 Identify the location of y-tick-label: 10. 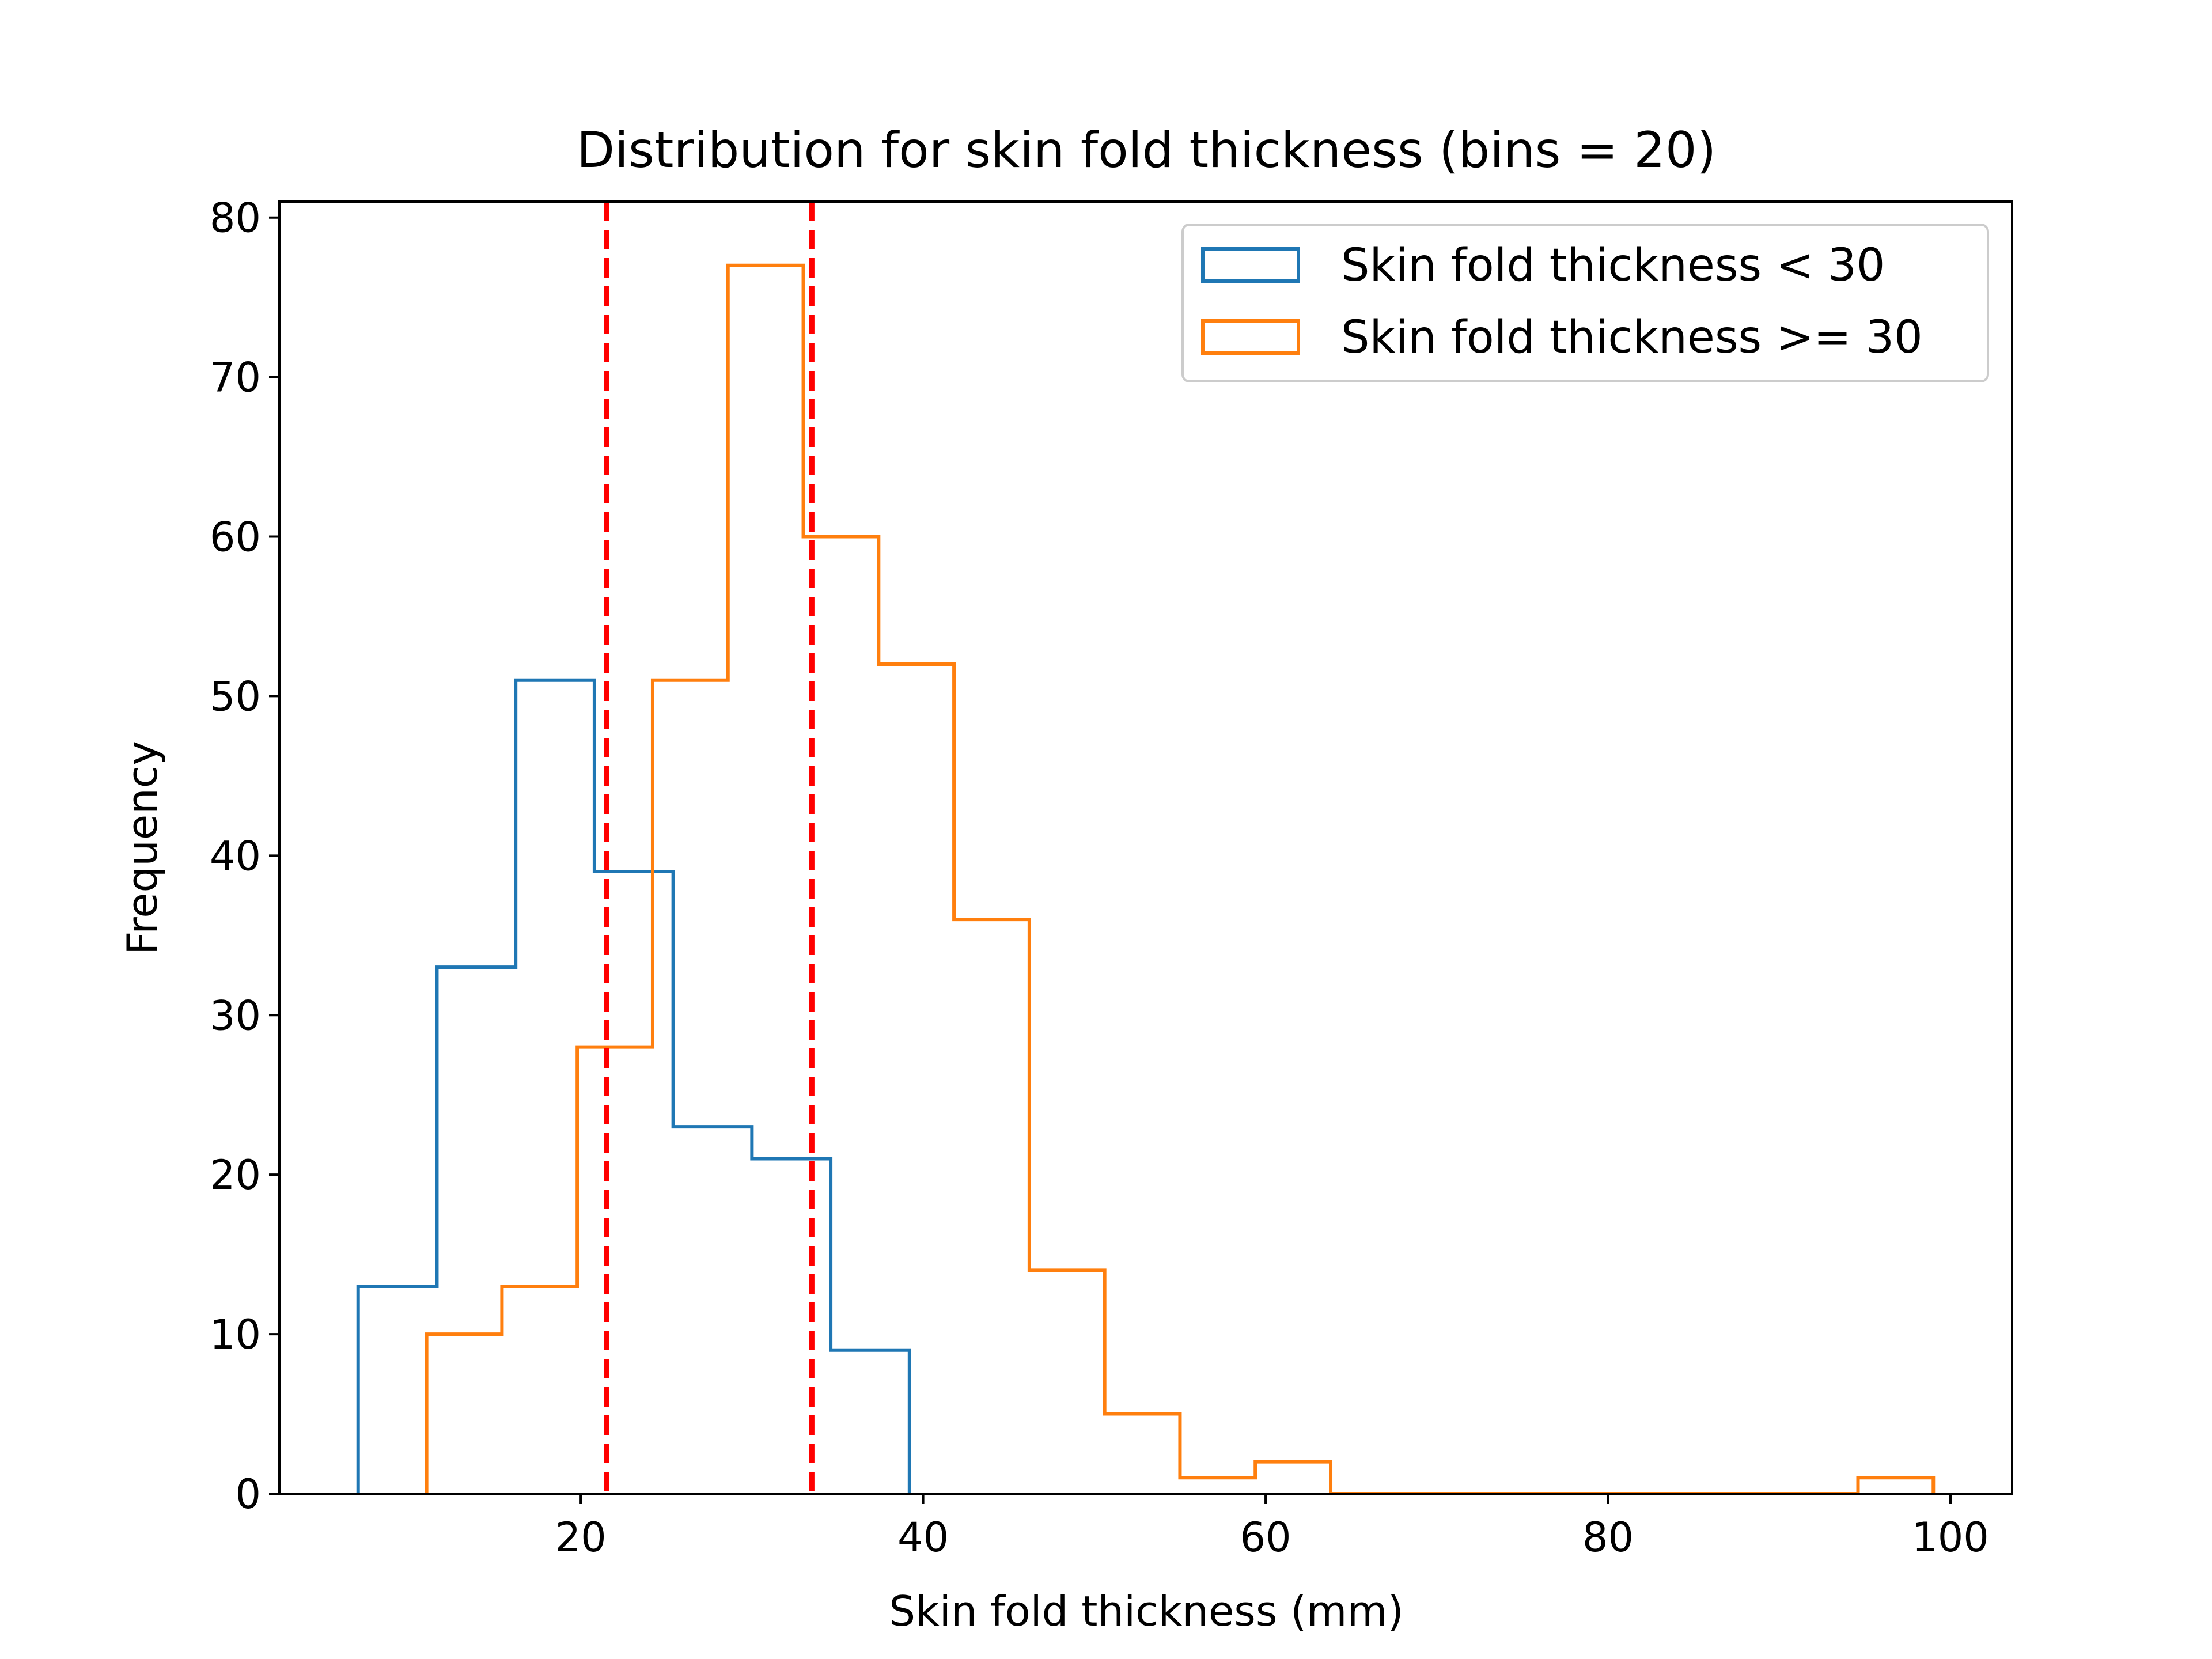
(235, 1334).